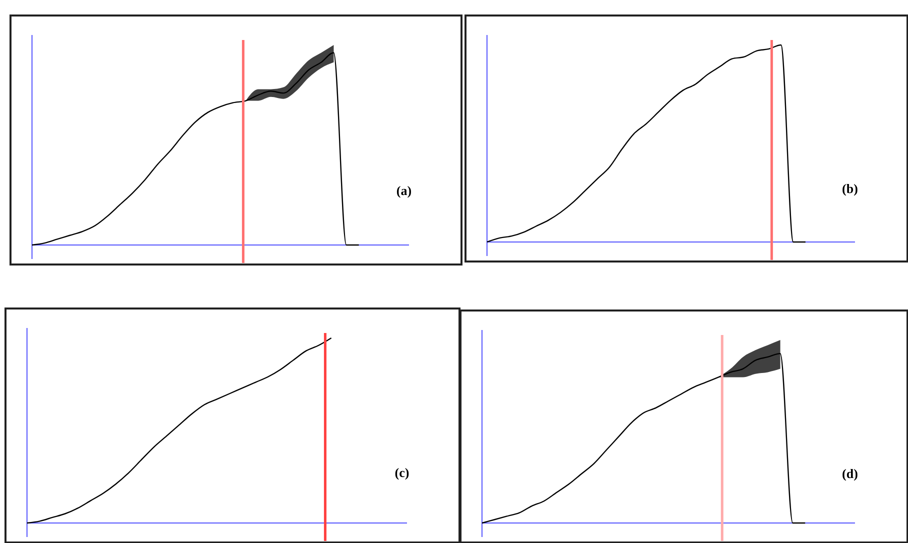 Image resolution: width=908 pixels, height=543 pixels. What do you see at coordinates (850, 188) in the screenshot?
I see `text: (b)` at bounding box center [850, 188].